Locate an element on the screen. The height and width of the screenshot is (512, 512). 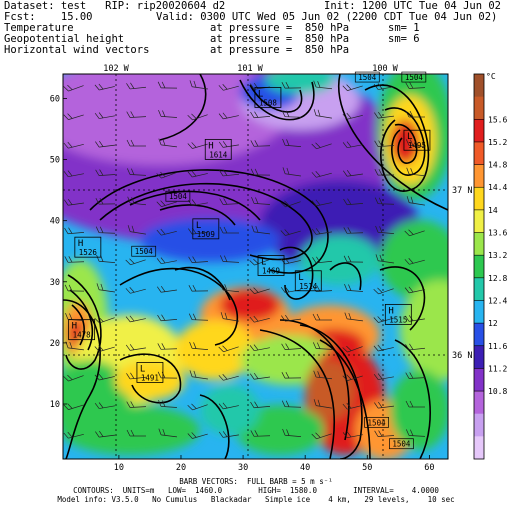
y-tick-label: 60 is located at coordinates (55, 99).